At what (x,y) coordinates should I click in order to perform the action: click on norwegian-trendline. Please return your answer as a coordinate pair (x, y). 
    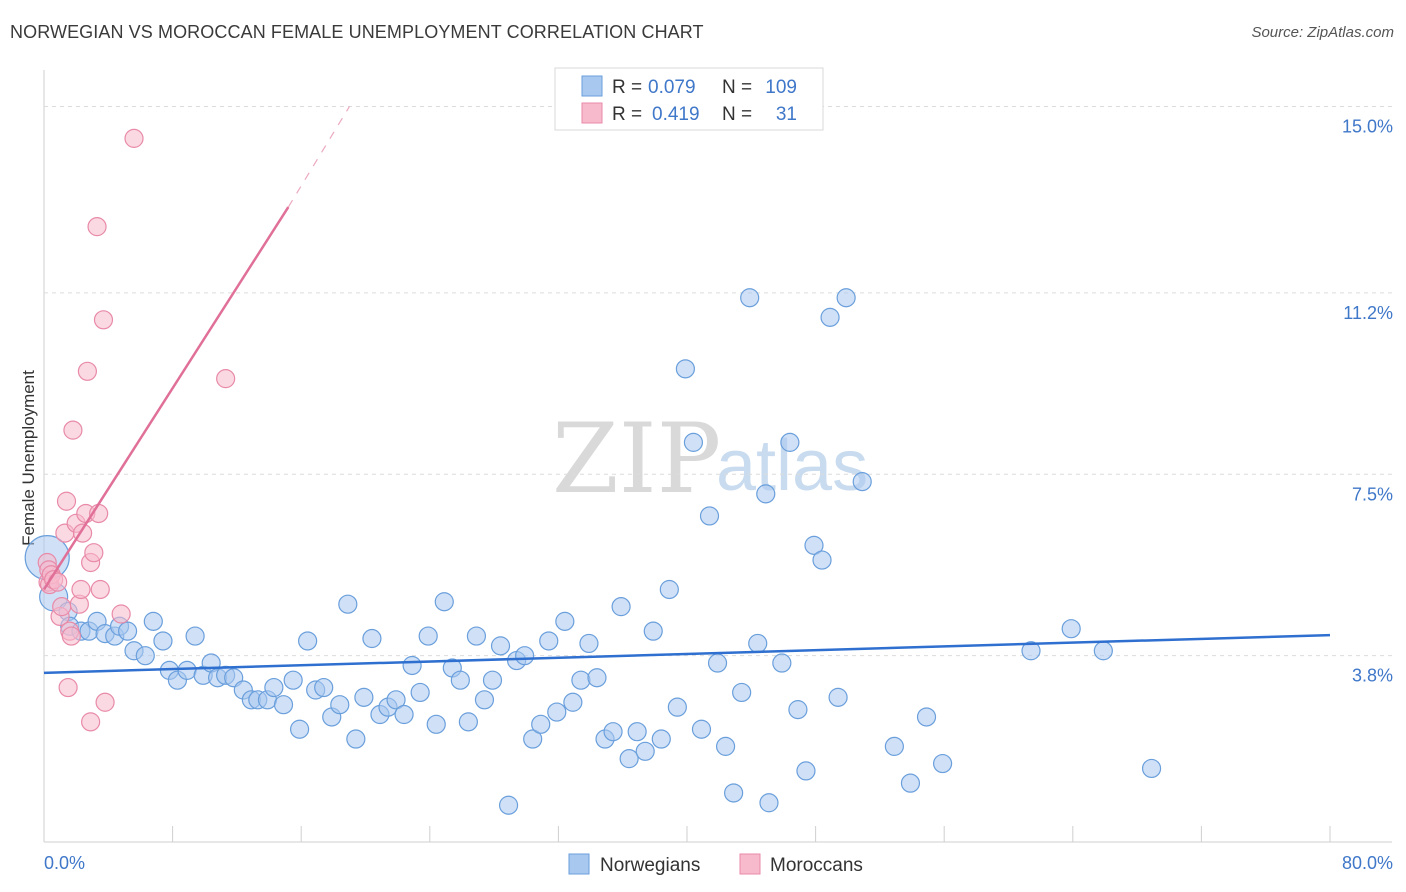
    Looking at the image, I should click on (687, 654).